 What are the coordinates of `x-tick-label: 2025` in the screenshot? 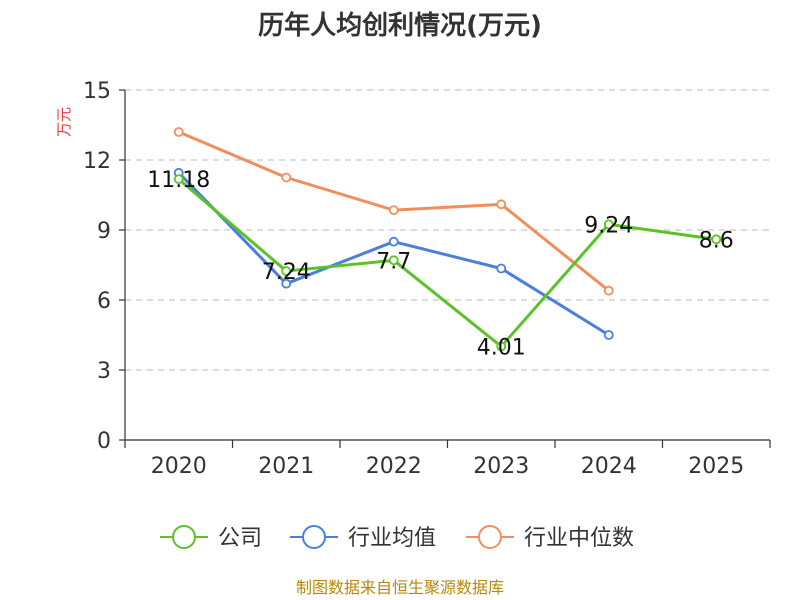 It's located at (716, 466).